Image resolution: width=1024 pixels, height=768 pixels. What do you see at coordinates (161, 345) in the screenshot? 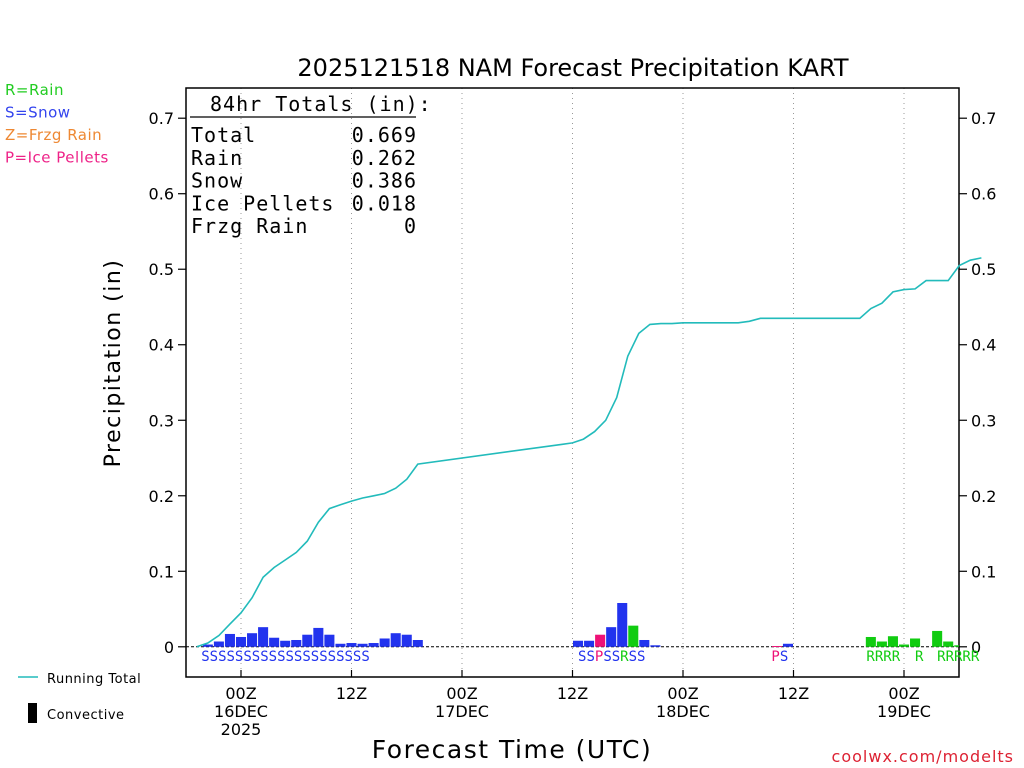
I see `y-tick-label-left: 0.4` at bounding box center [161, 345].